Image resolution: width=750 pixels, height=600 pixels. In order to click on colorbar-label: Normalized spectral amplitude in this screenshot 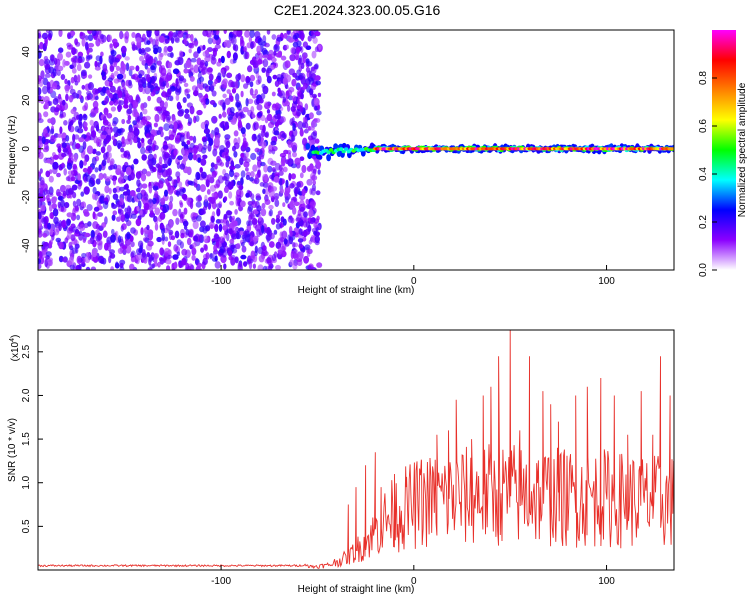, I will do `click(742, 149)`.